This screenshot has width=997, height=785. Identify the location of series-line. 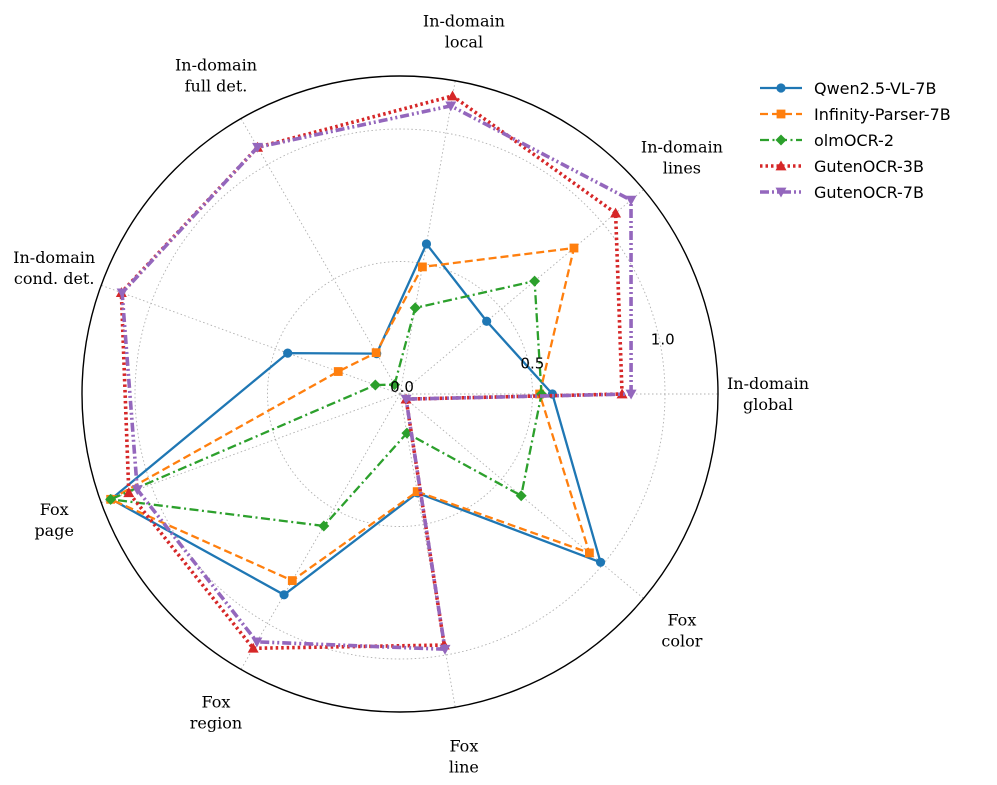
(326, 403).